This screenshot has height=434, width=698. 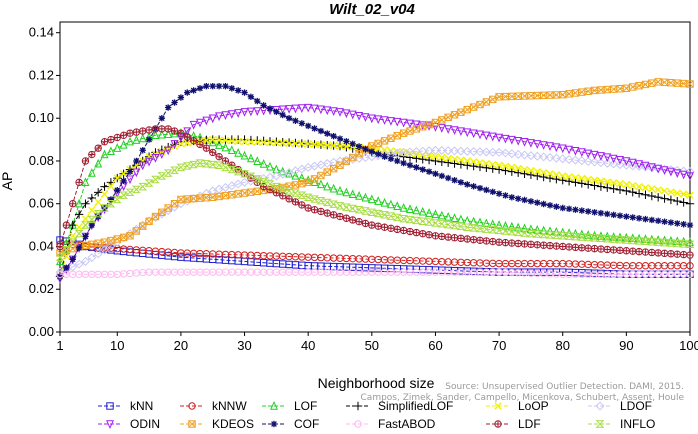 What do you see at coordinates (41, 74) in the screenshot?
I see `y-tick-label: 0.12` at bounding box center [41, 74].